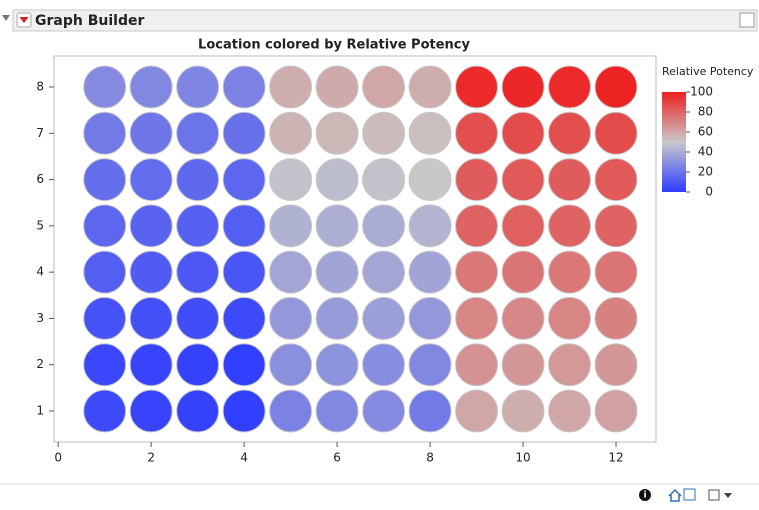  What do you see at coordinates (705, 152) in the screenshot?
I see `color-tick-label: 40` at bounding box center [705, 152].